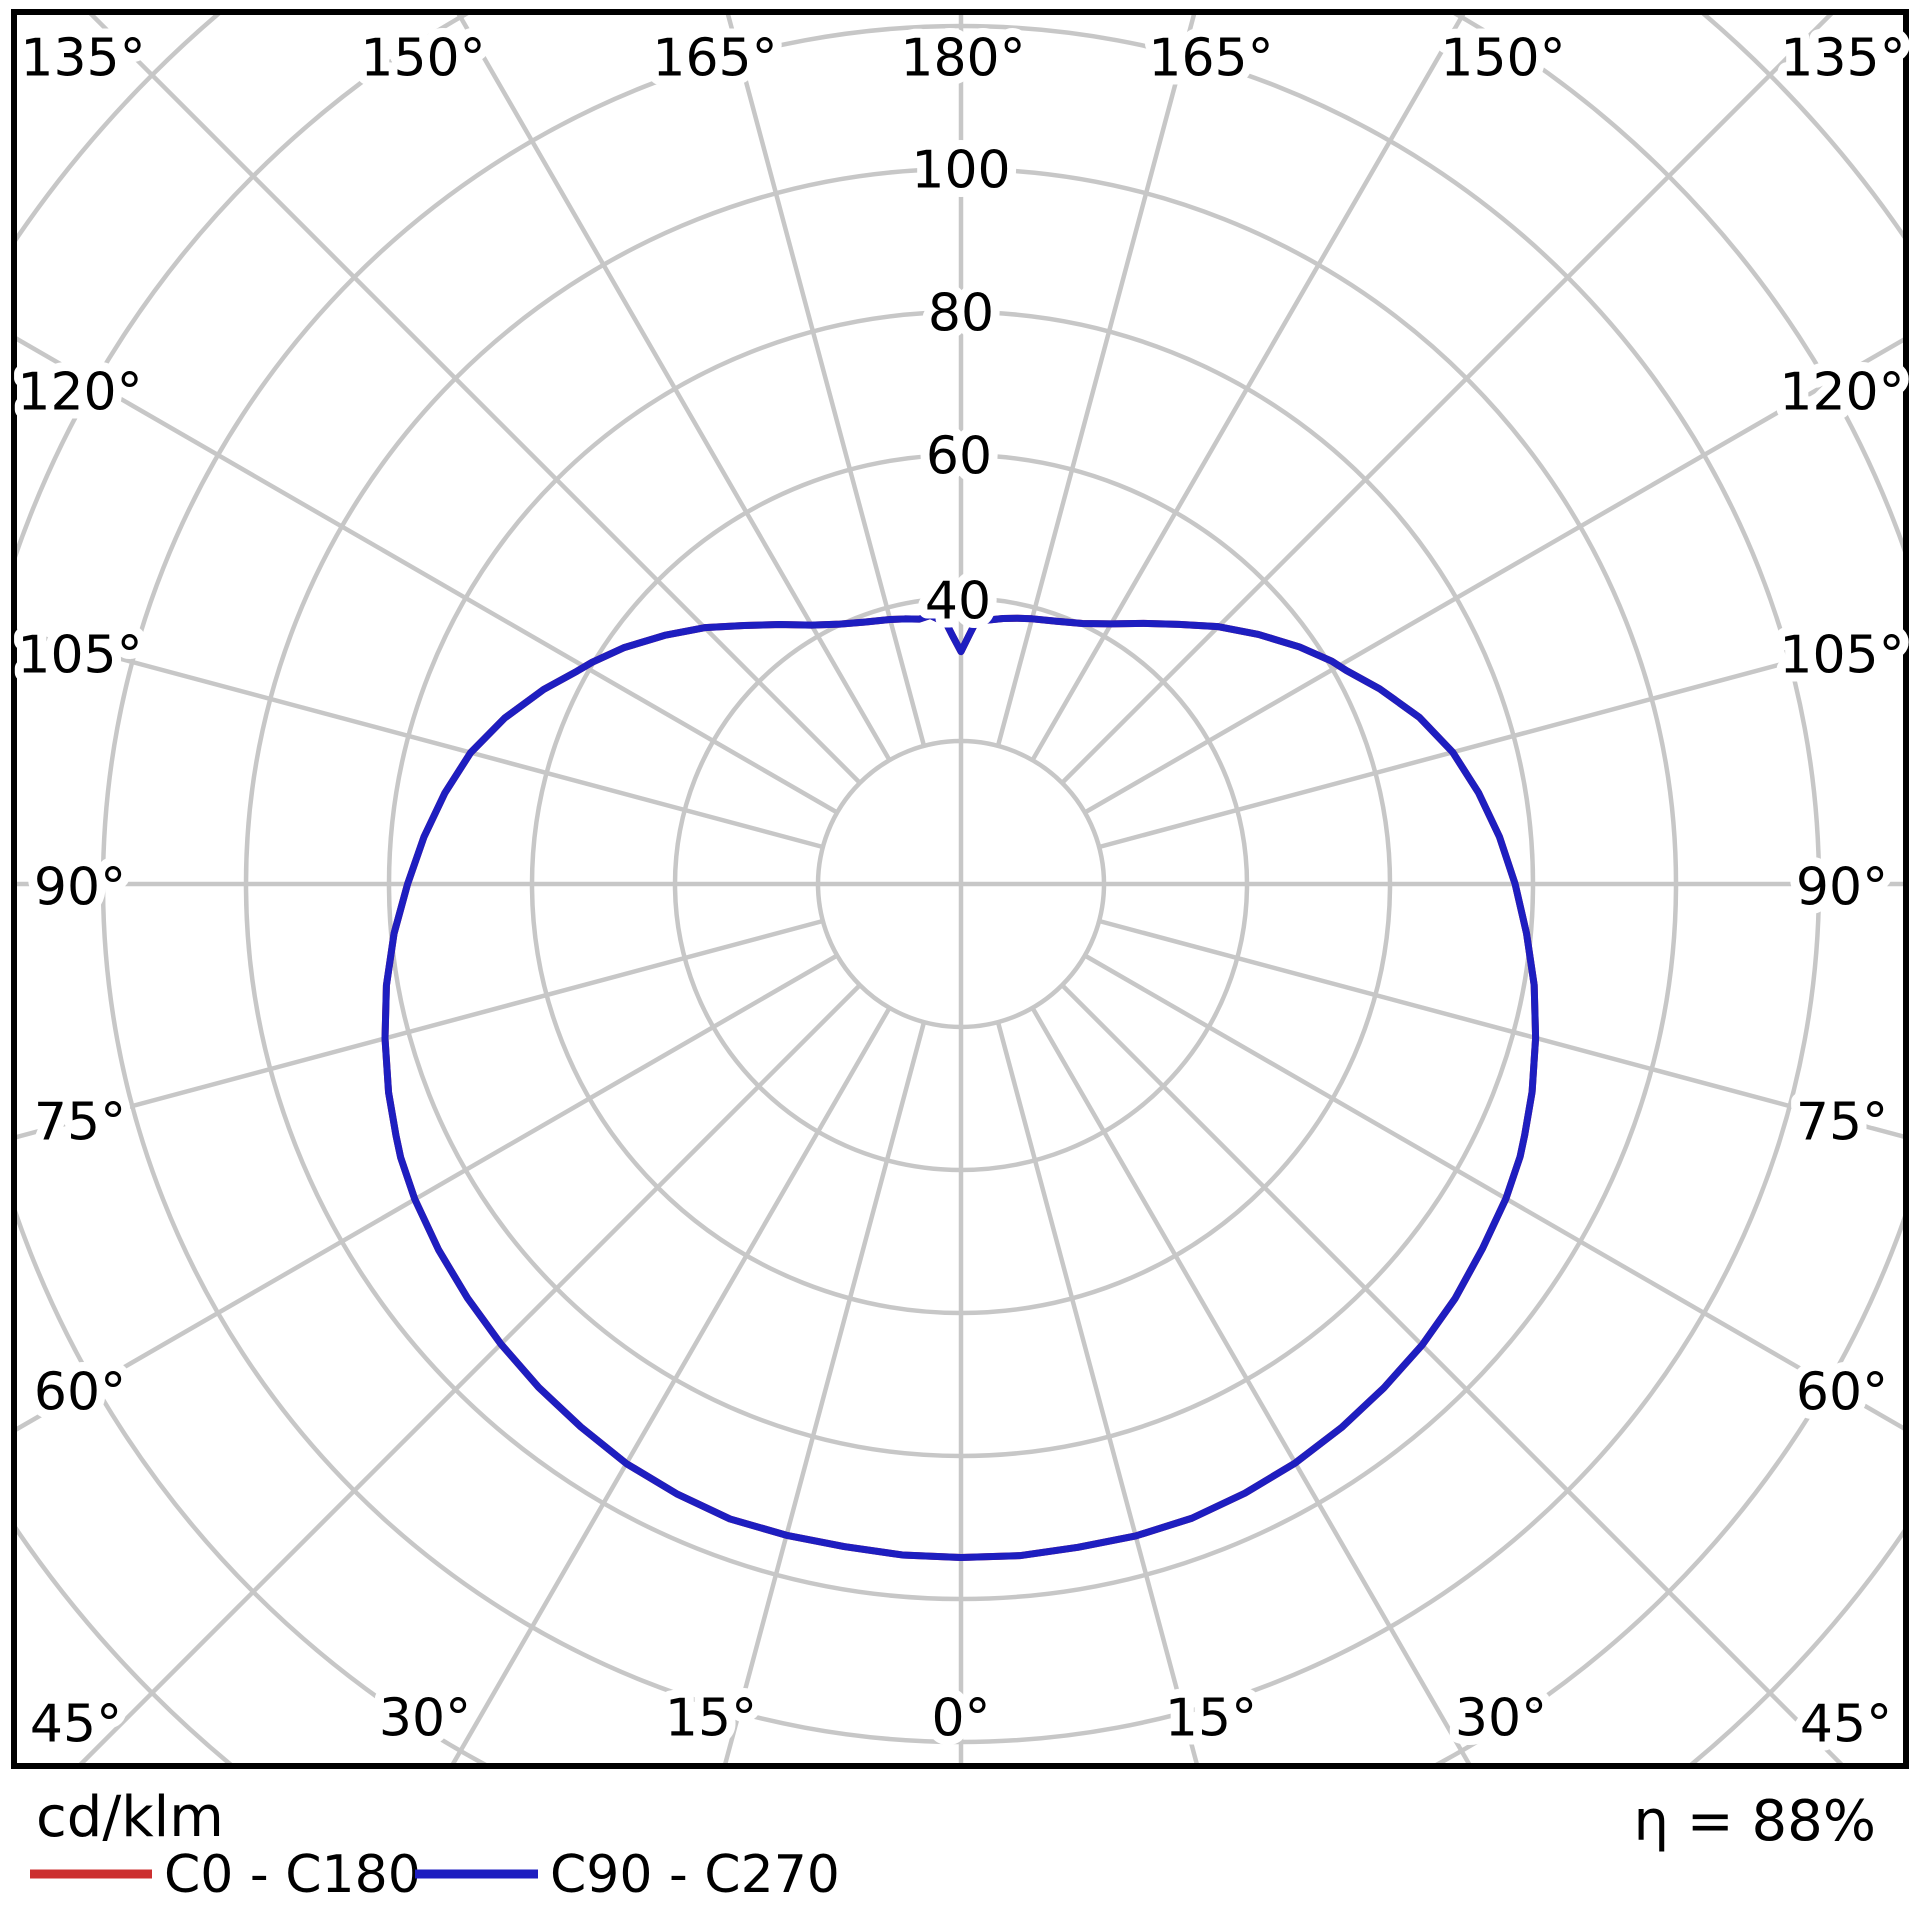 This screenshot has height=1920, width=1920. I want to click on angle-label-top-2: 165°, so click(714, 59).